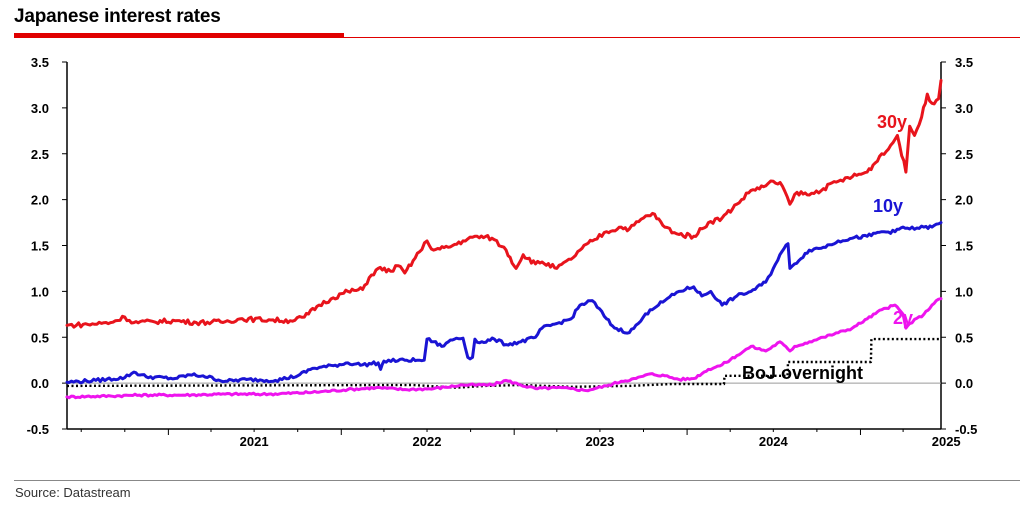 The image size is (1028, 507). What do you see at coordinates (964, 383) in the screenshot?
I see `y-tick-label-right: 0.0` at bounding box center [964, 383].